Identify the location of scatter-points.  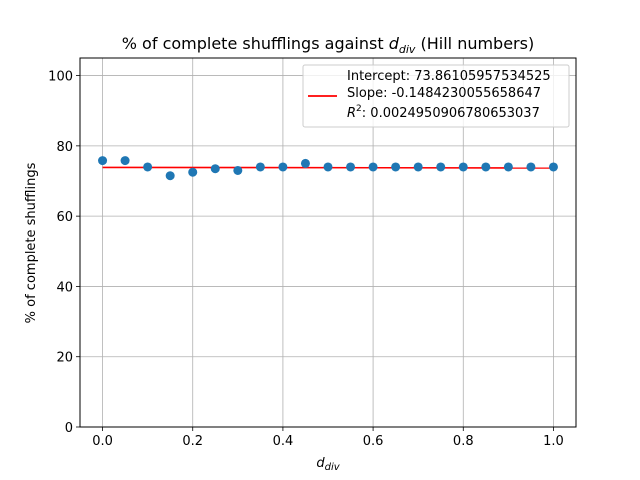
(328, 168).